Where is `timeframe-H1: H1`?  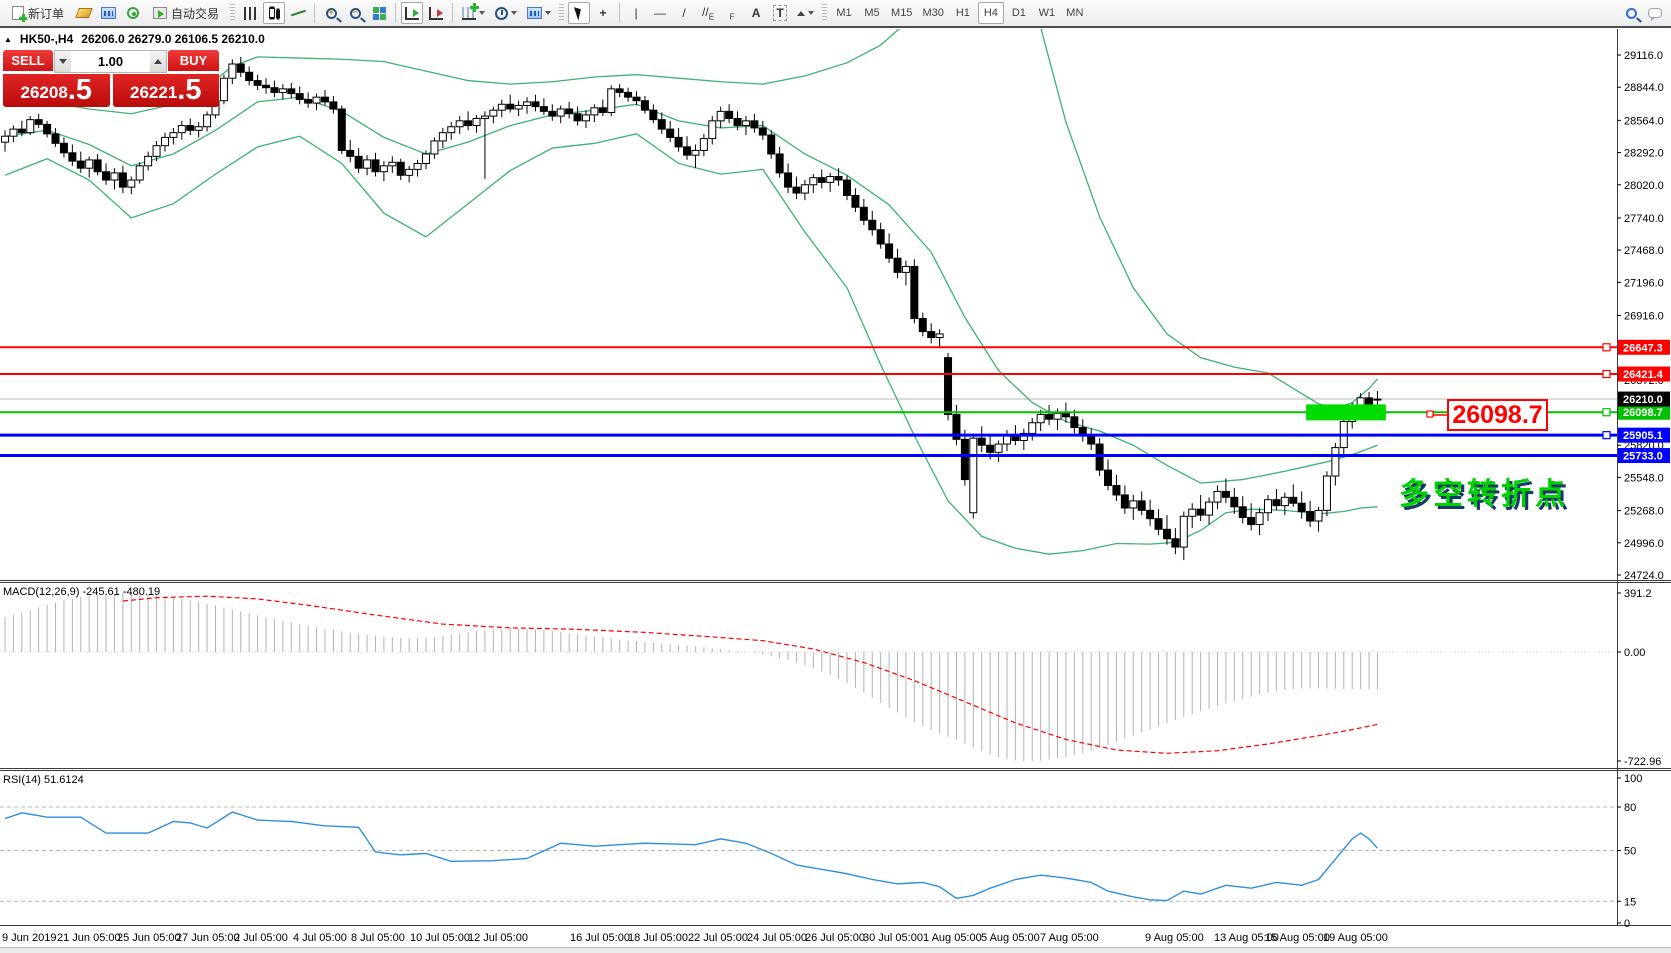
timeframe-H1: H1 is located at coordinates (962, 13).